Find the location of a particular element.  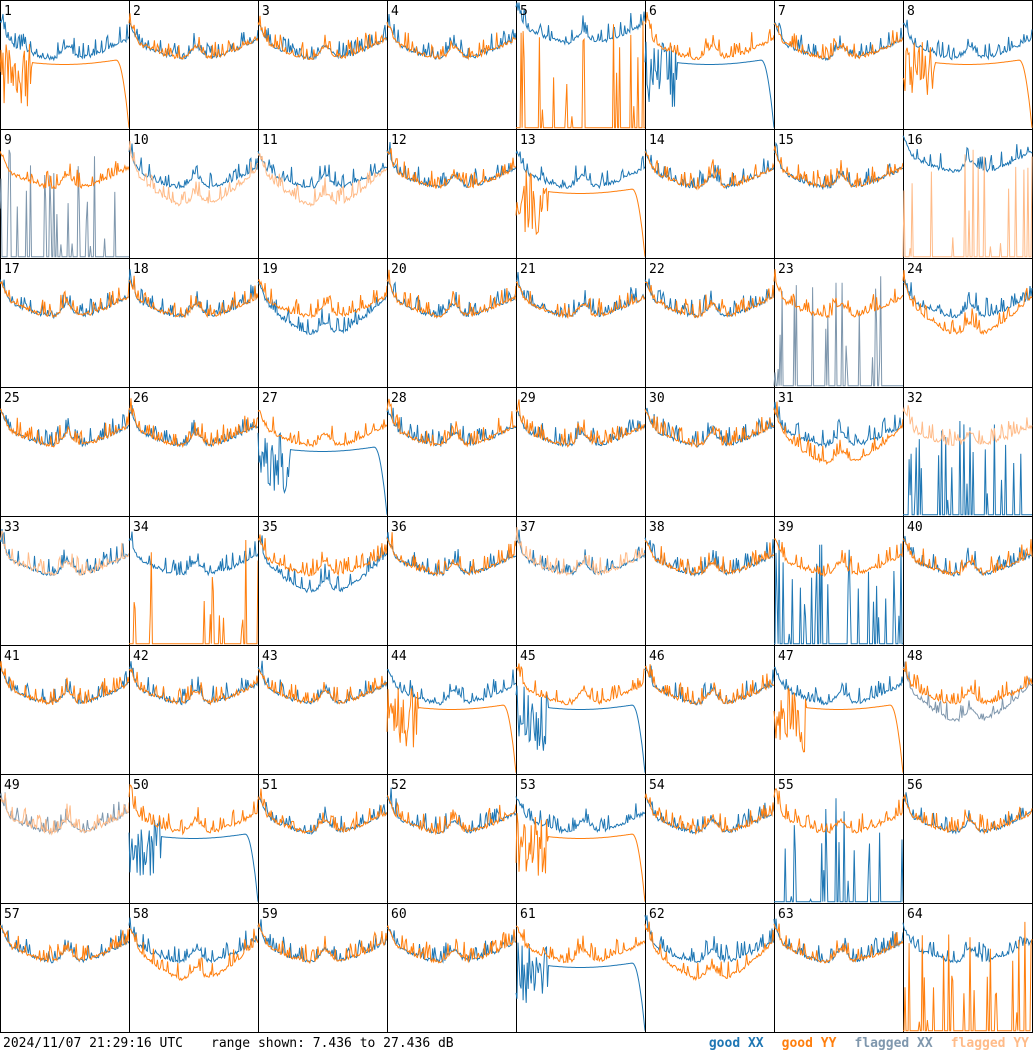

panel-label: 47 is located at coordinates (786, 656).